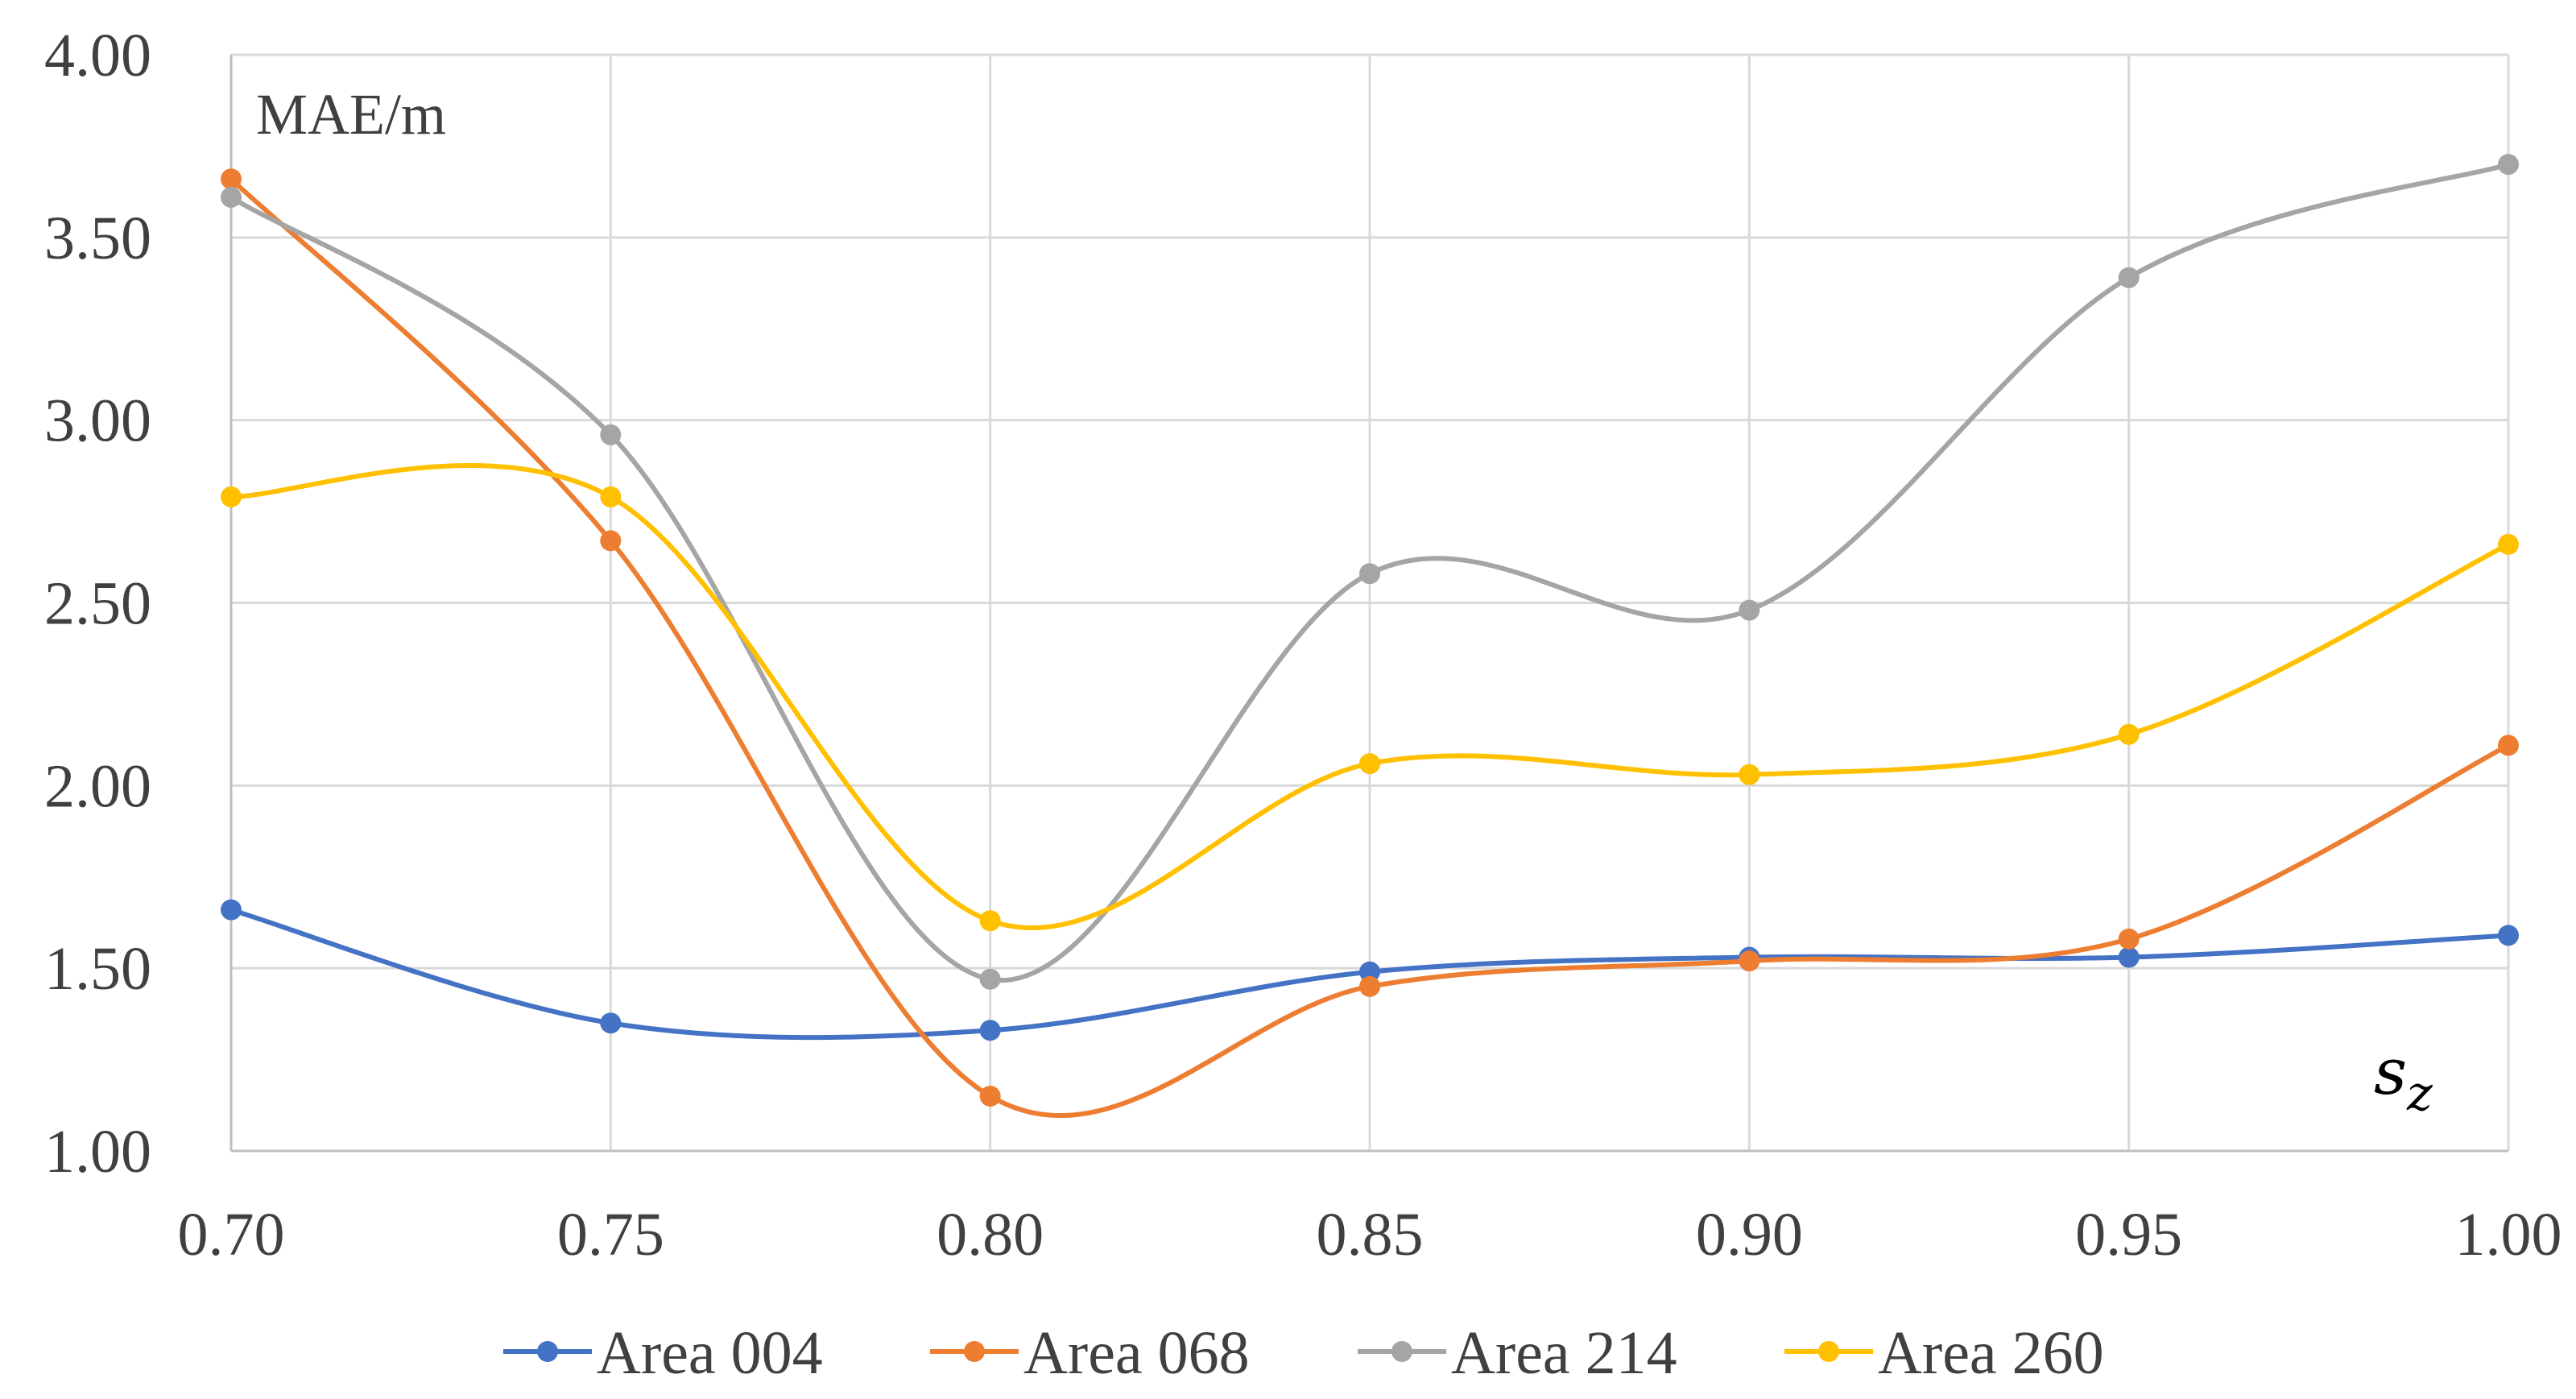 This screenshot has height=1399, width=2576. I want to click on y-tick-label: 2.00, so click(98, 786).